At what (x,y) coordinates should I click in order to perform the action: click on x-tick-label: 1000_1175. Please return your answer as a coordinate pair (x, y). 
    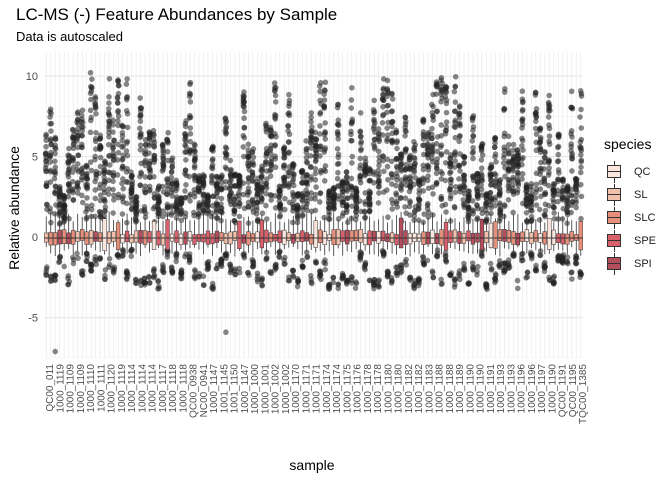
    Looking at the image, I should click on (347, 389).